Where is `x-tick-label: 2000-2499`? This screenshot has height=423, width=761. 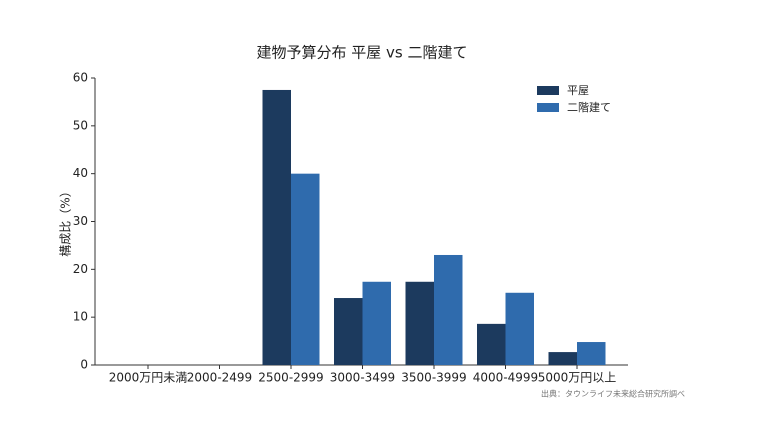 x-tick-label: 2000-2499 is located at coordinates (219, 378).